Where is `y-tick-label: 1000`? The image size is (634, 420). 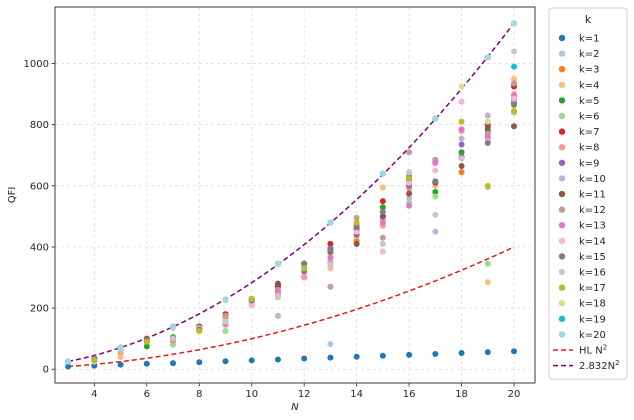
y-tick-label: 1000 is located at coordinates (36, 64).